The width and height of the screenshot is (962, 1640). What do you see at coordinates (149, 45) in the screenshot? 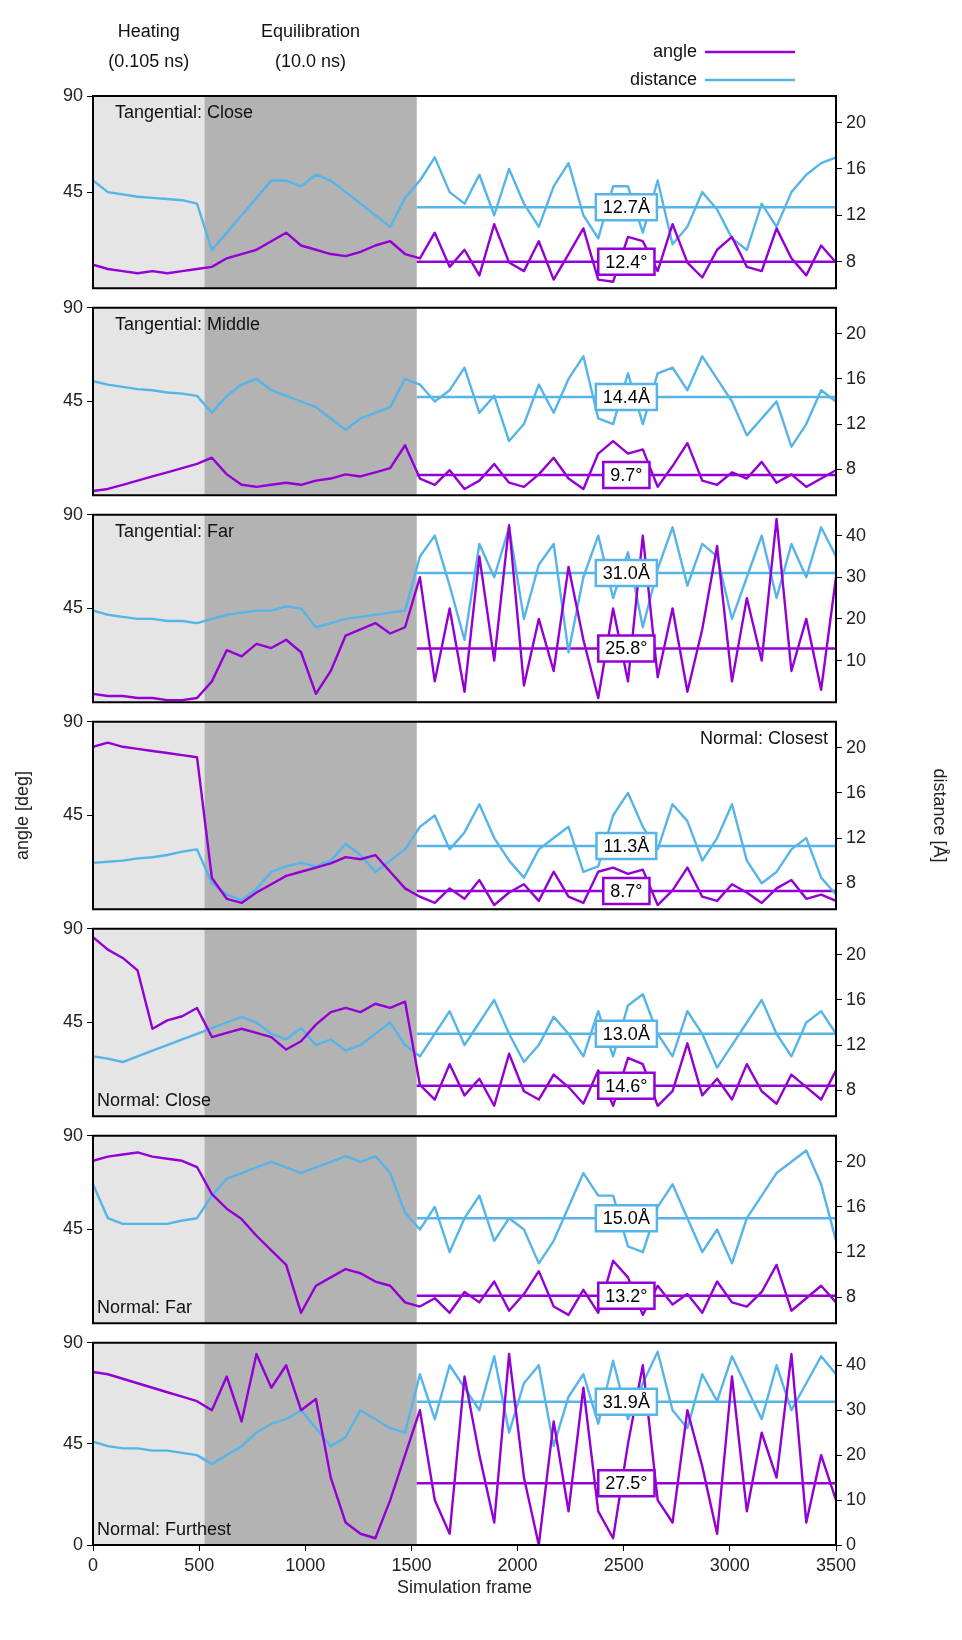
I see `band-label: Heating (0.105 ns)` at bounding box center [149, 45].